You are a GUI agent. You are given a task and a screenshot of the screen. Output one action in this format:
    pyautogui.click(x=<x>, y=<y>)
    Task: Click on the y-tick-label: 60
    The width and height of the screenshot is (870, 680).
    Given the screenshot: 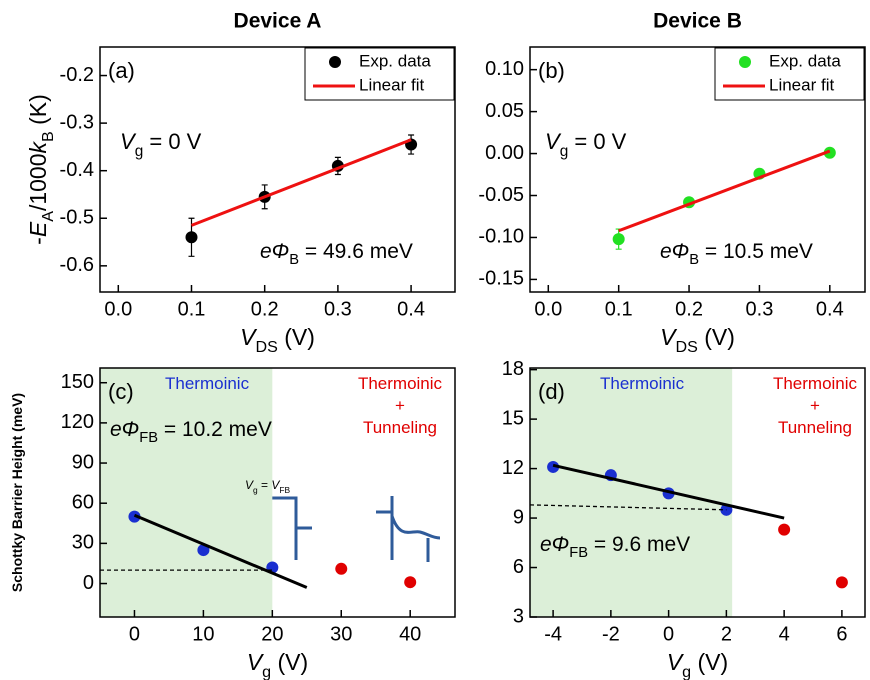 What is the action you would take?
    pyautogui.click(x=83, y=502)
    